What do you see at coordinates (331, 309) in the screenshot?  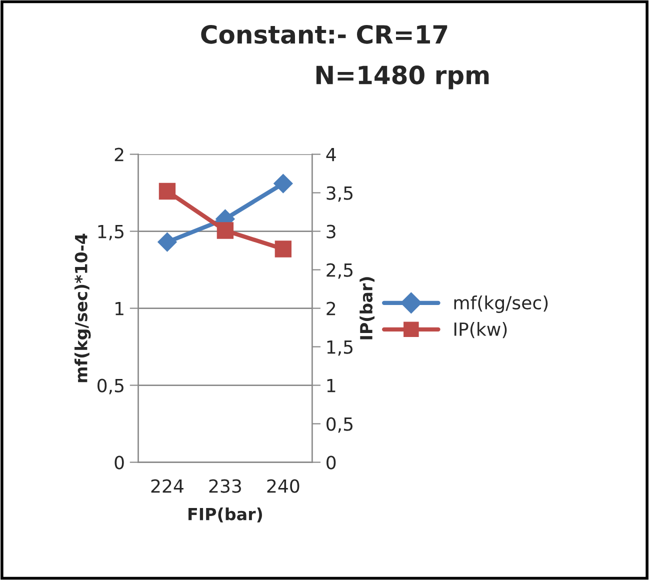 I see `y2-tick-label: 2` at bounding box center [331, 309].